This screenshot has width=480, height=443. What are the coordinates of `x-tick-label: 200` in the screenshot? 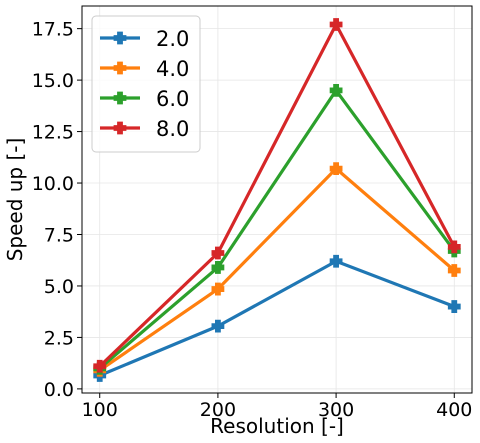 It's located at (218, 410).